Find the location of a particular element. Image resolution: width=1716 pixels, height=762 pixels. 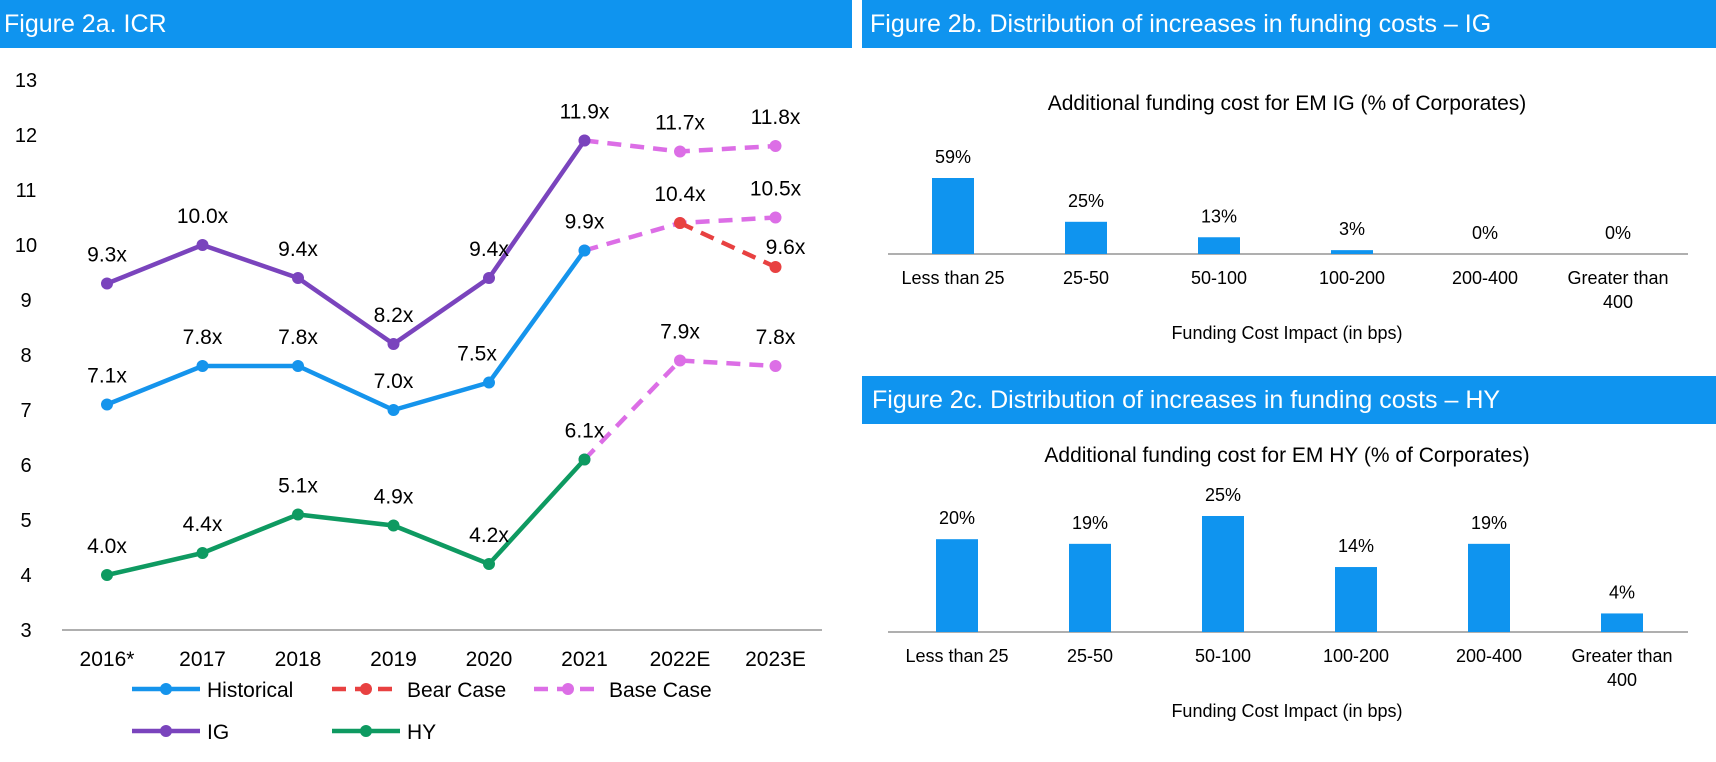

data-label: 10.5x is located at coordinates (776, 189).